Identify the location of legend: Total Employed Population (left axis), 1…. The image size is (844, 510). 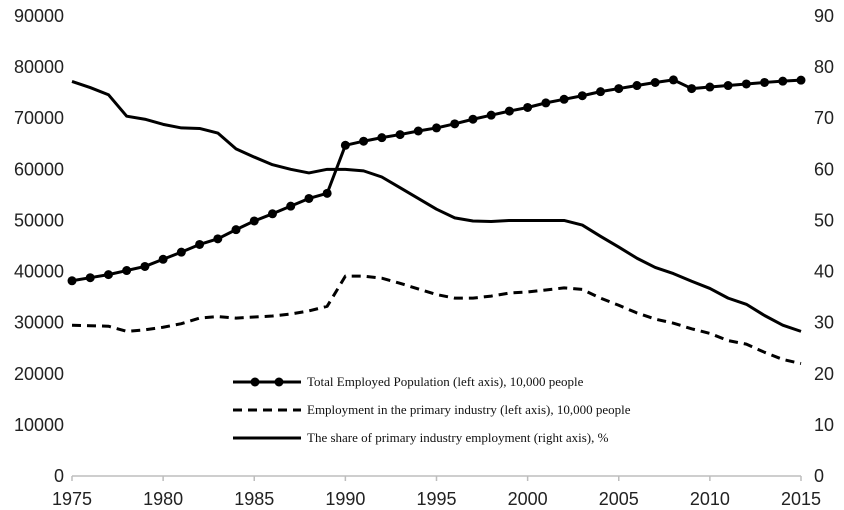
(432, 409).